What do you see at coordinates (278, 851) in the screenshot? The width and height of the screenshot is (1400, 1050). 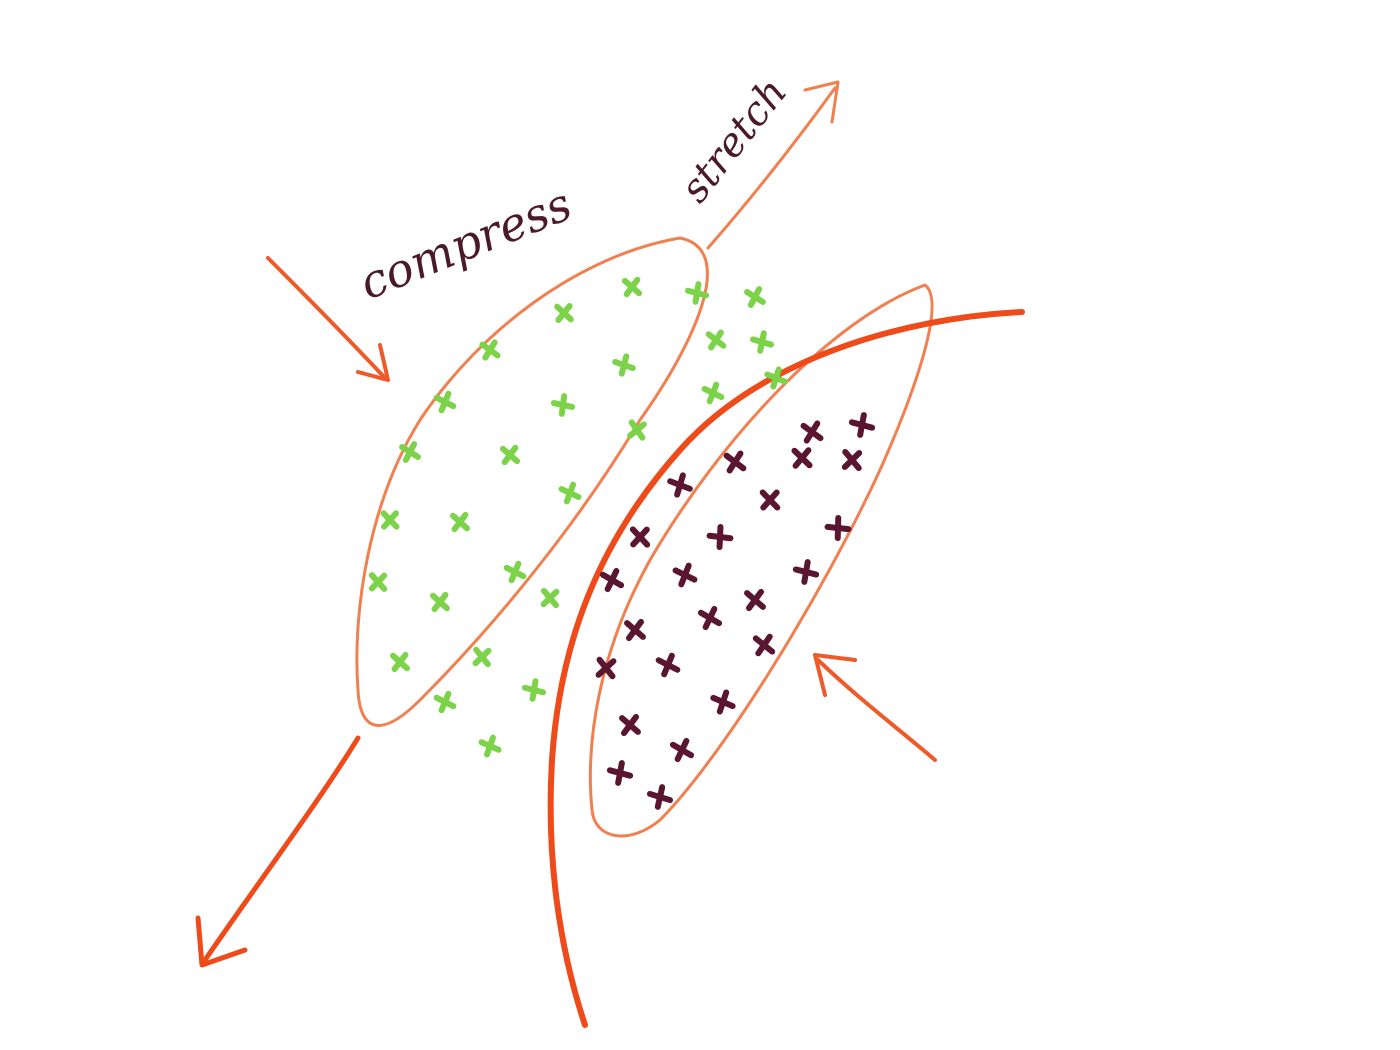 I see `stretch-arrow-bottom` at bounding box center [278, 851].